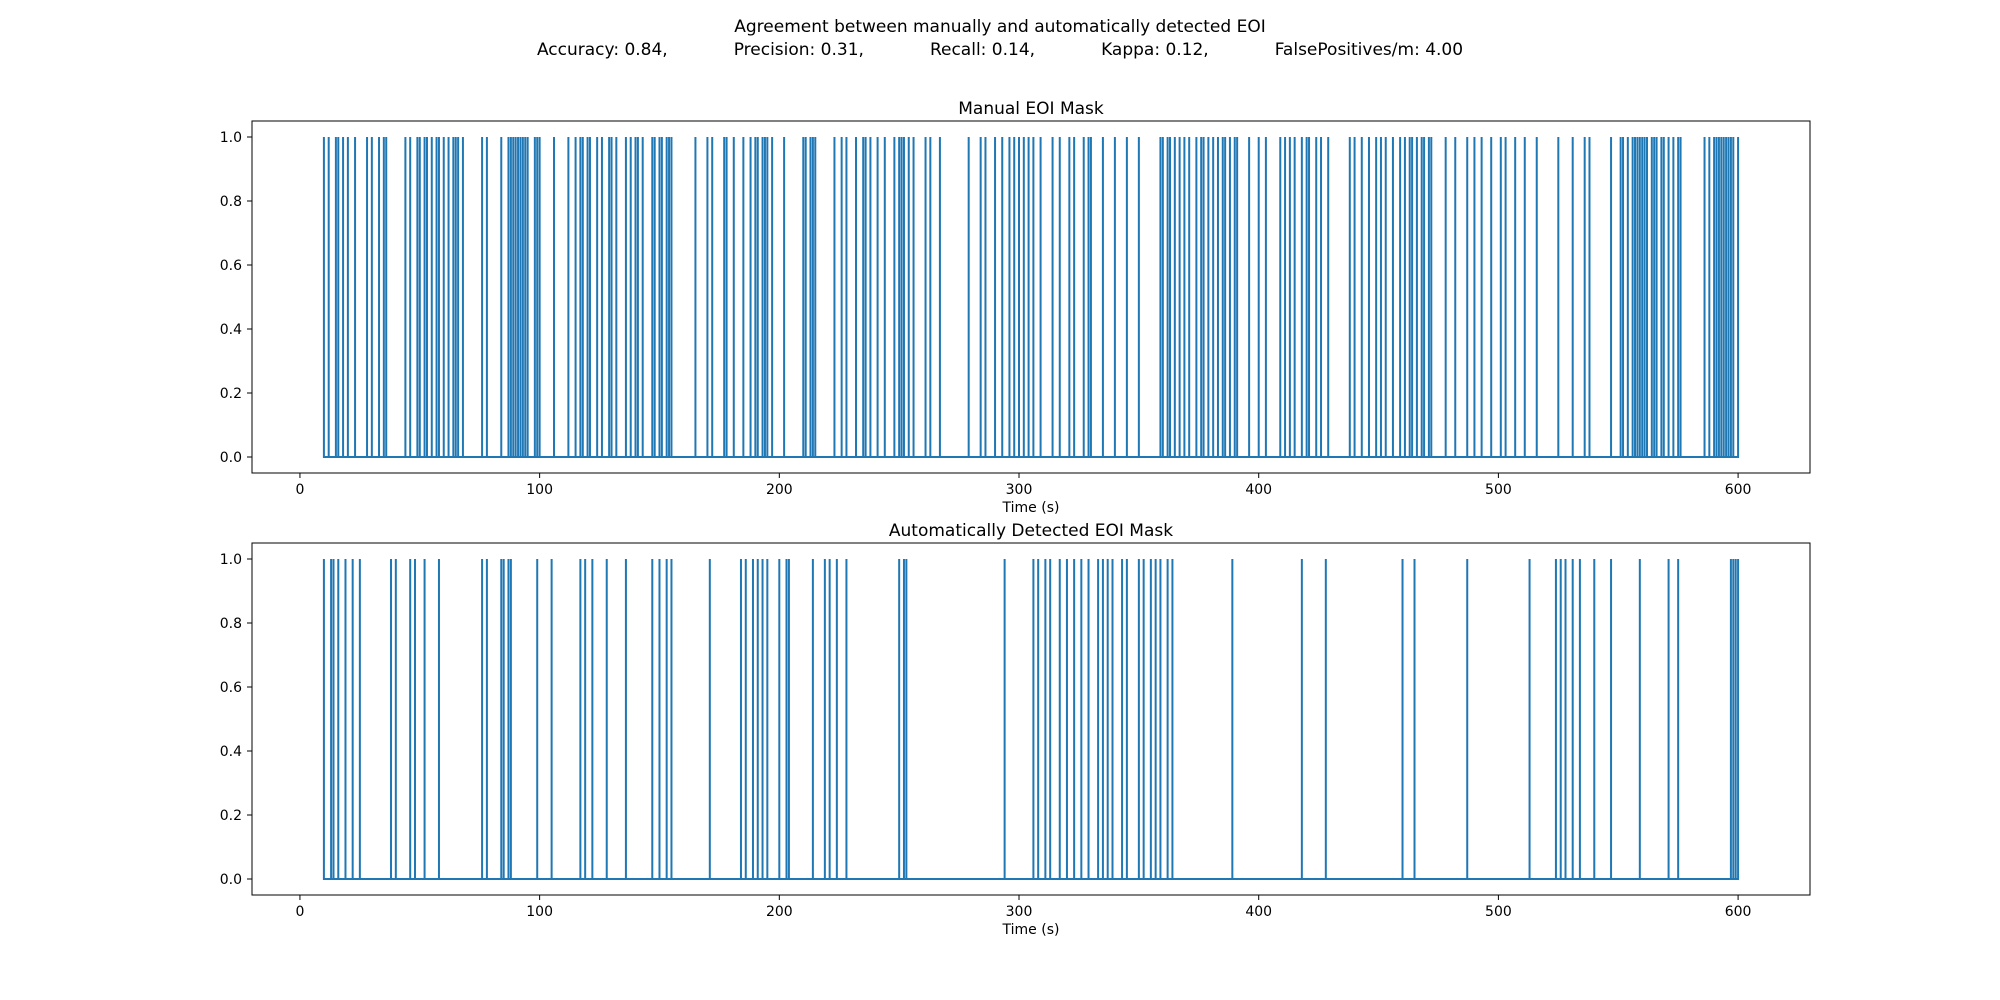  I want to click on metric-kappa: Kappa: 0.12,, so click(1155, 50).